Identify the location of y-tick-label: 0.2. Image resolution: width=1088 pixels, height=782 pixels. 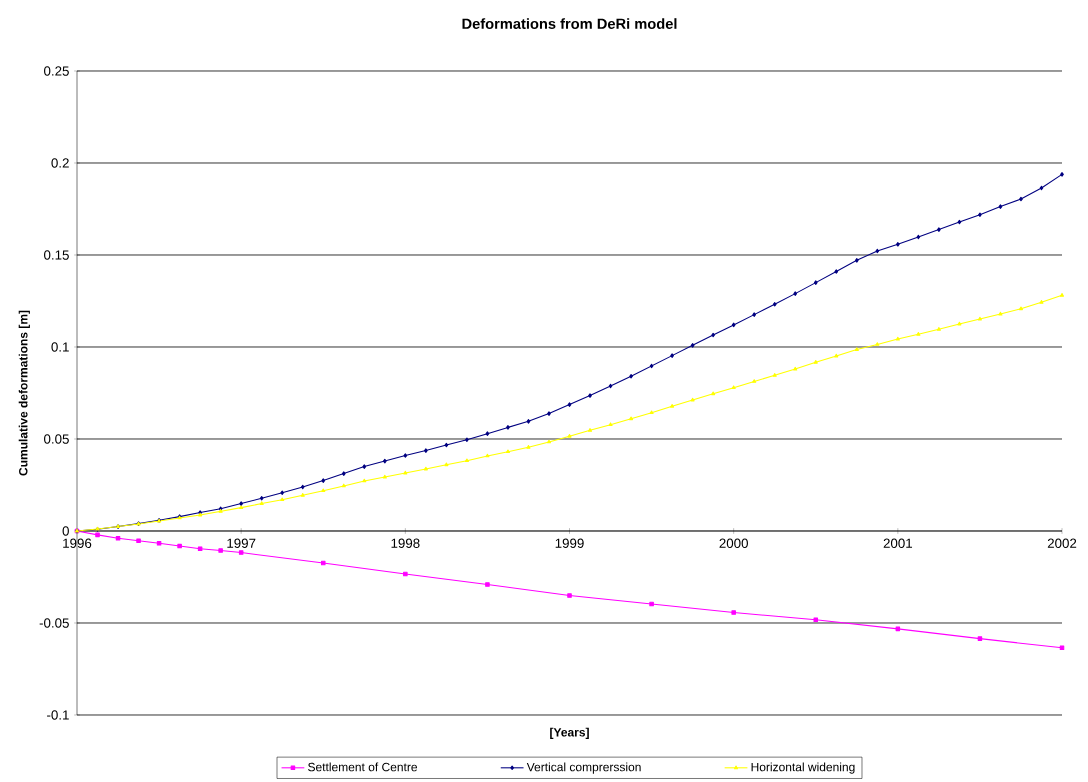
(60, 163).